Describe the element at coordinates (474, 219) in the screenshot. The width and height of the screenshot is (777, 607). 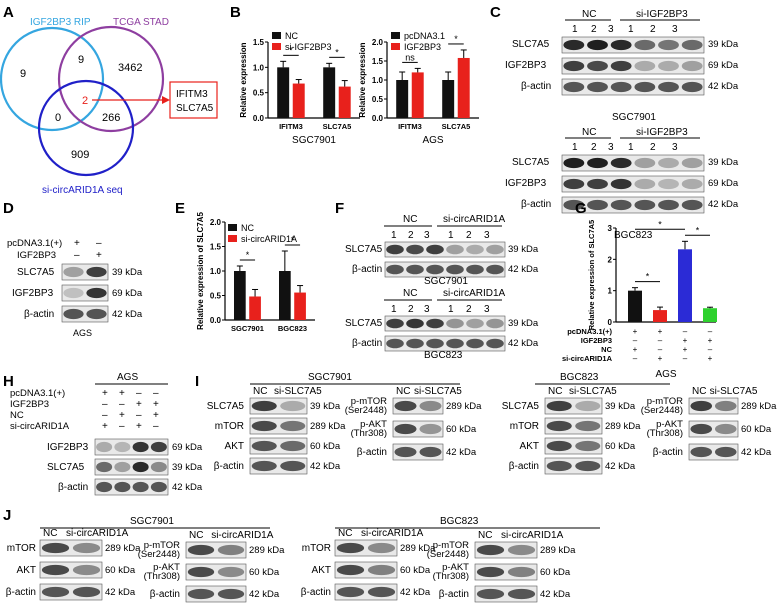
I see `f1-header-si: si-circARID1A` at that location.